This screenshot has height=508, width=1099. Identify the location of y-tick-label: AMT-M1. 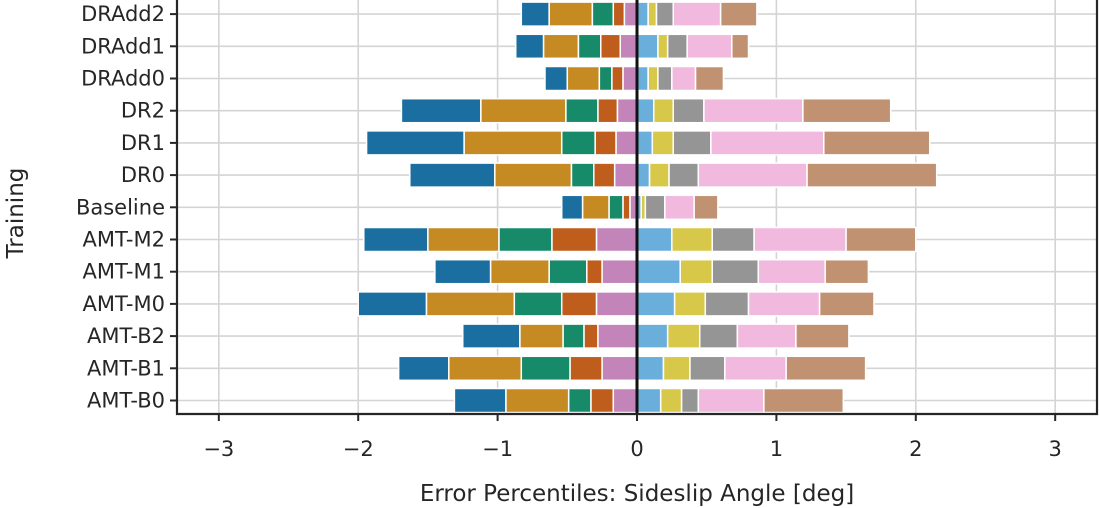
(124, 272).